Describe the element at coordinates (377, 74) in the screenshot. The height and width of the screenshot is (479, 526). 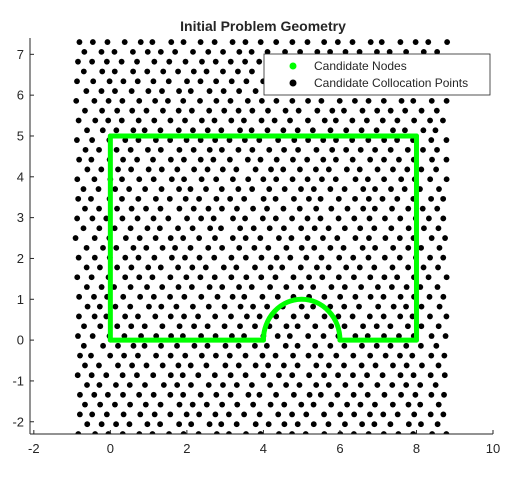
I see `legend-box` at that location.